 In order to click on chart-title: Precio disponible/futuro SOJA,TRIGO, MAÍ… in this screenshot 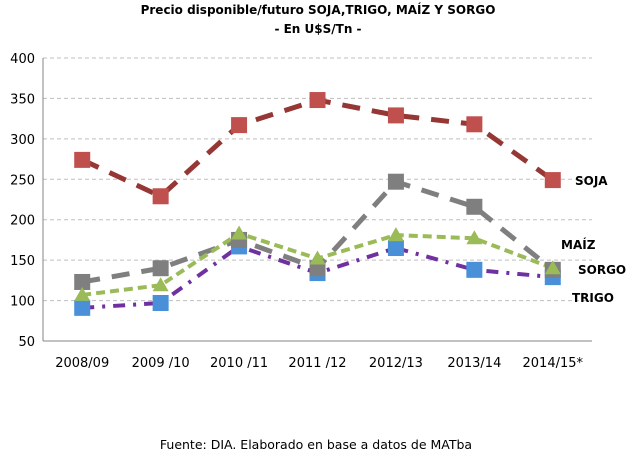, I will do `click(318, 9)`.